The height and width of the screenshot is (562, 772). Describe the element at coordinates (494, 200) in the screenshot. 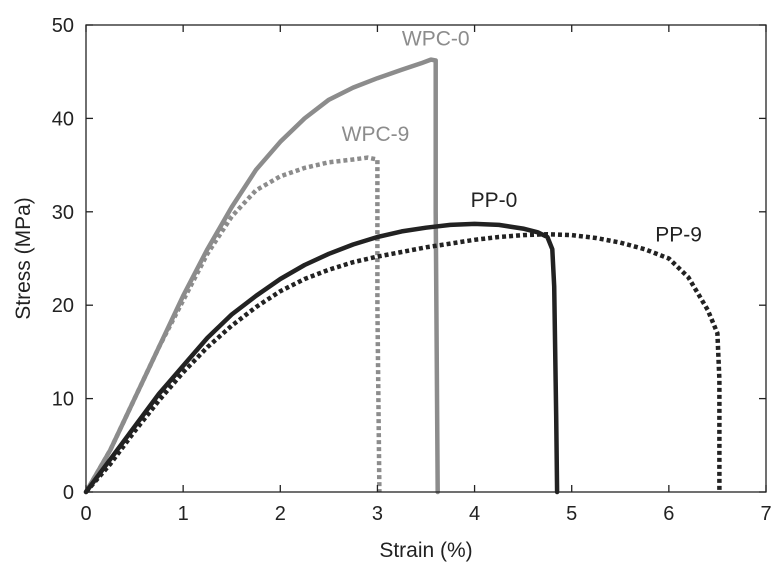

I see `series-label-pp-0: PP-0` at that location.